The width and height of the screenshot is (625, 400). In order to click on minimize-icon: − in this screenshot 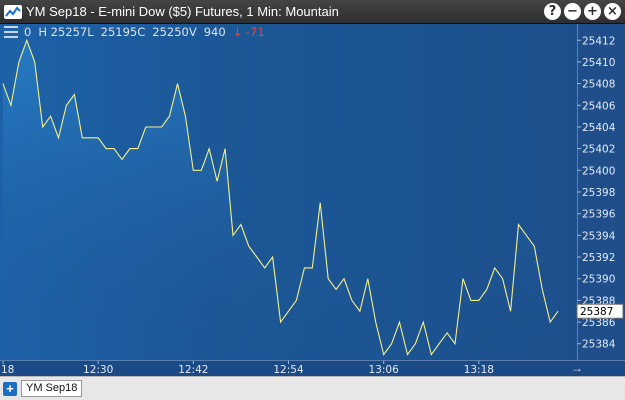, I will do `click(572, 11)`.